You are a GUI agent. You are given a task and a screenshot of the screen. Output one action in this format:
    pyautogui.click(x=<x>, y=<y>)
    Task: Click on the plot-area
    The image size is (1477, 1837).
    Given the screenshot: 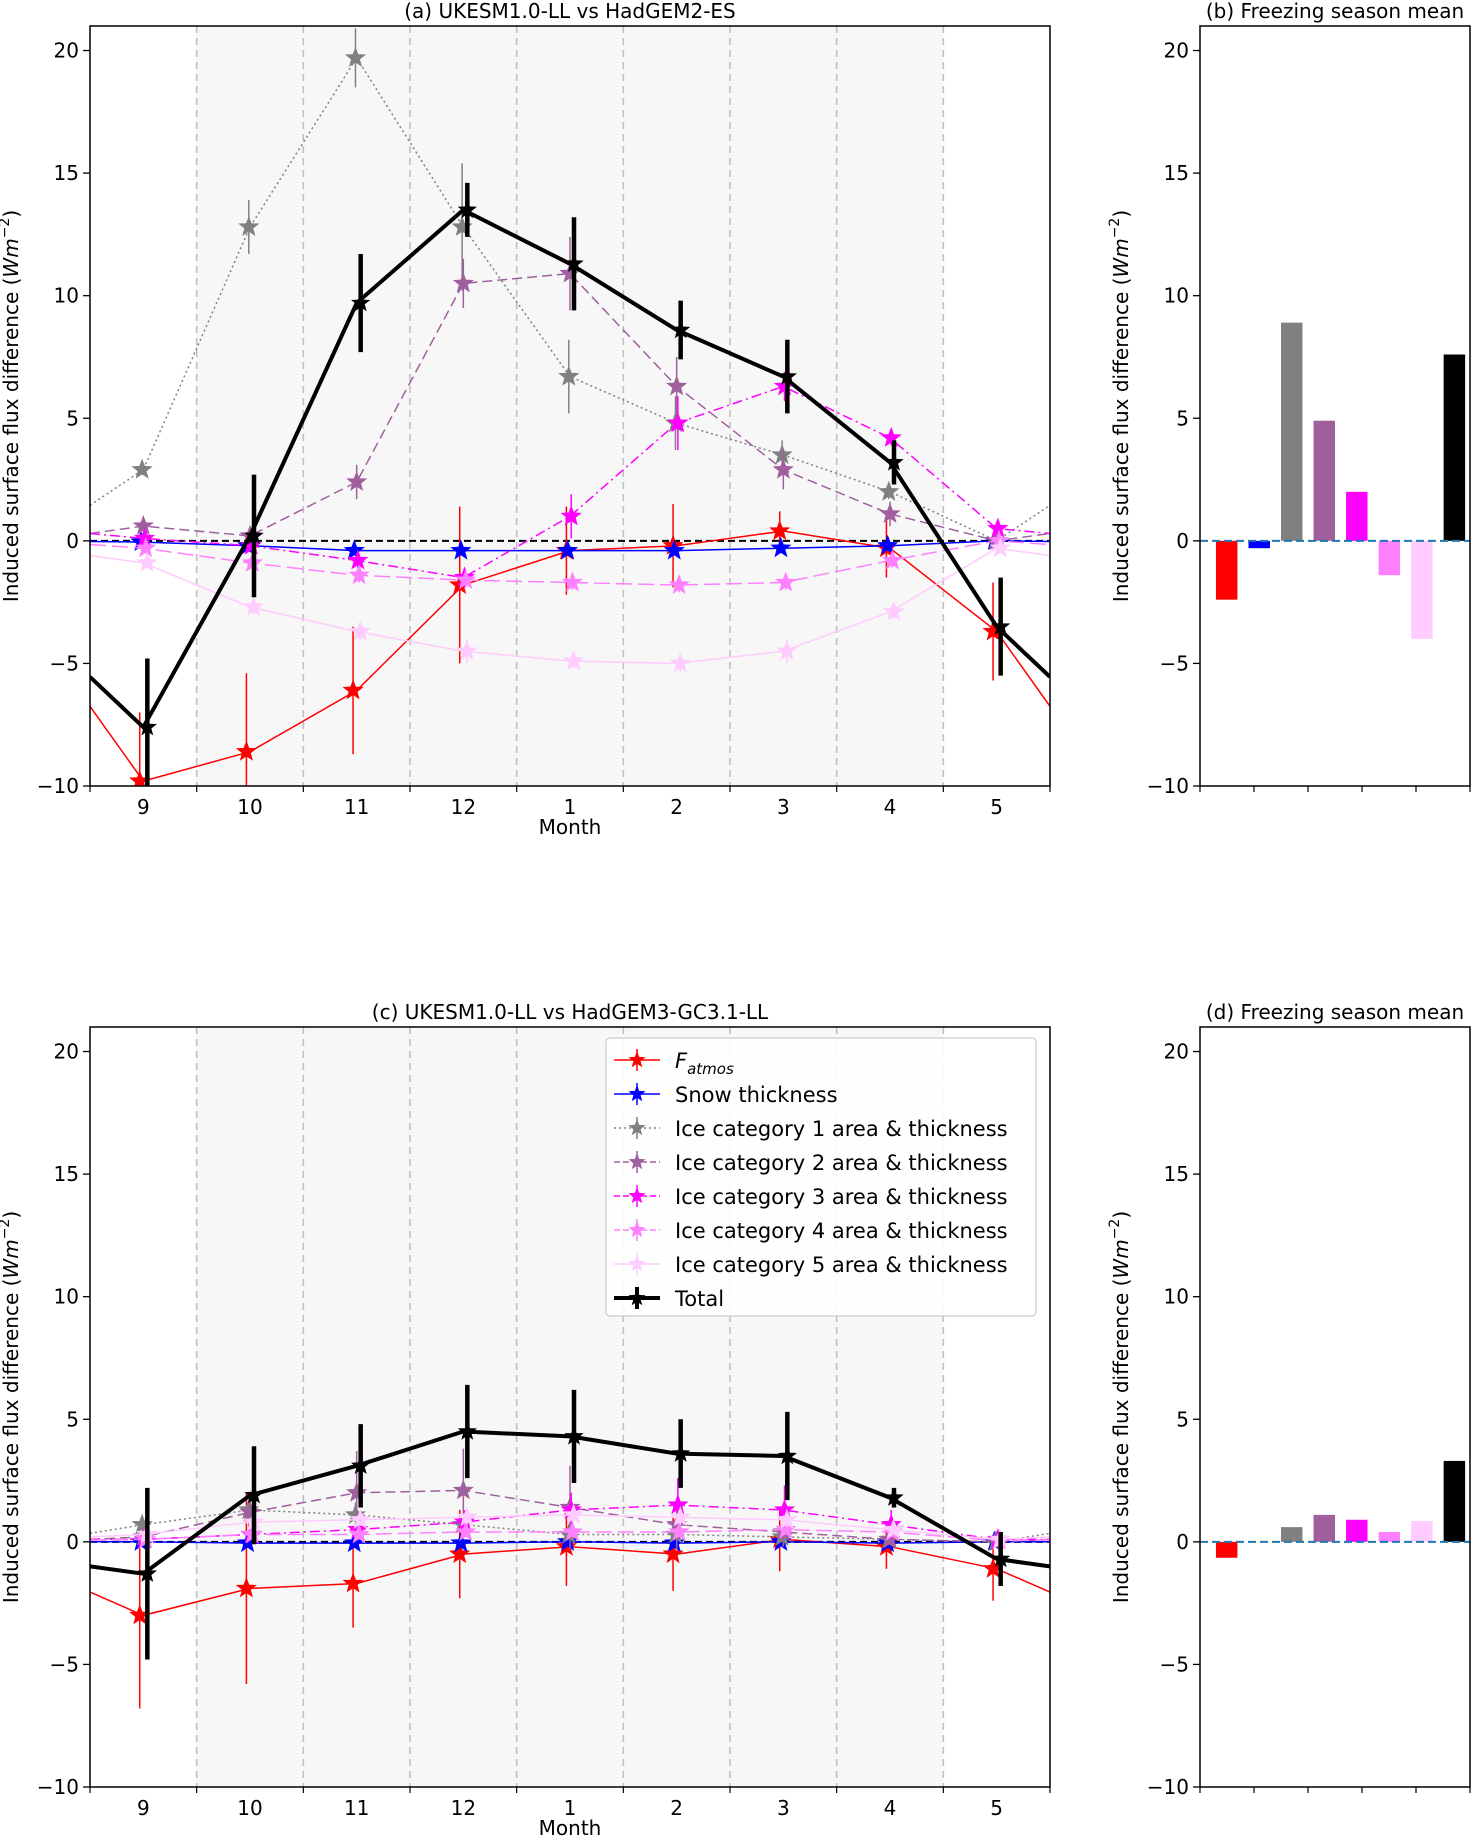 What is the action you would take?
    pyautogui.click(x=570, y=1546)
    